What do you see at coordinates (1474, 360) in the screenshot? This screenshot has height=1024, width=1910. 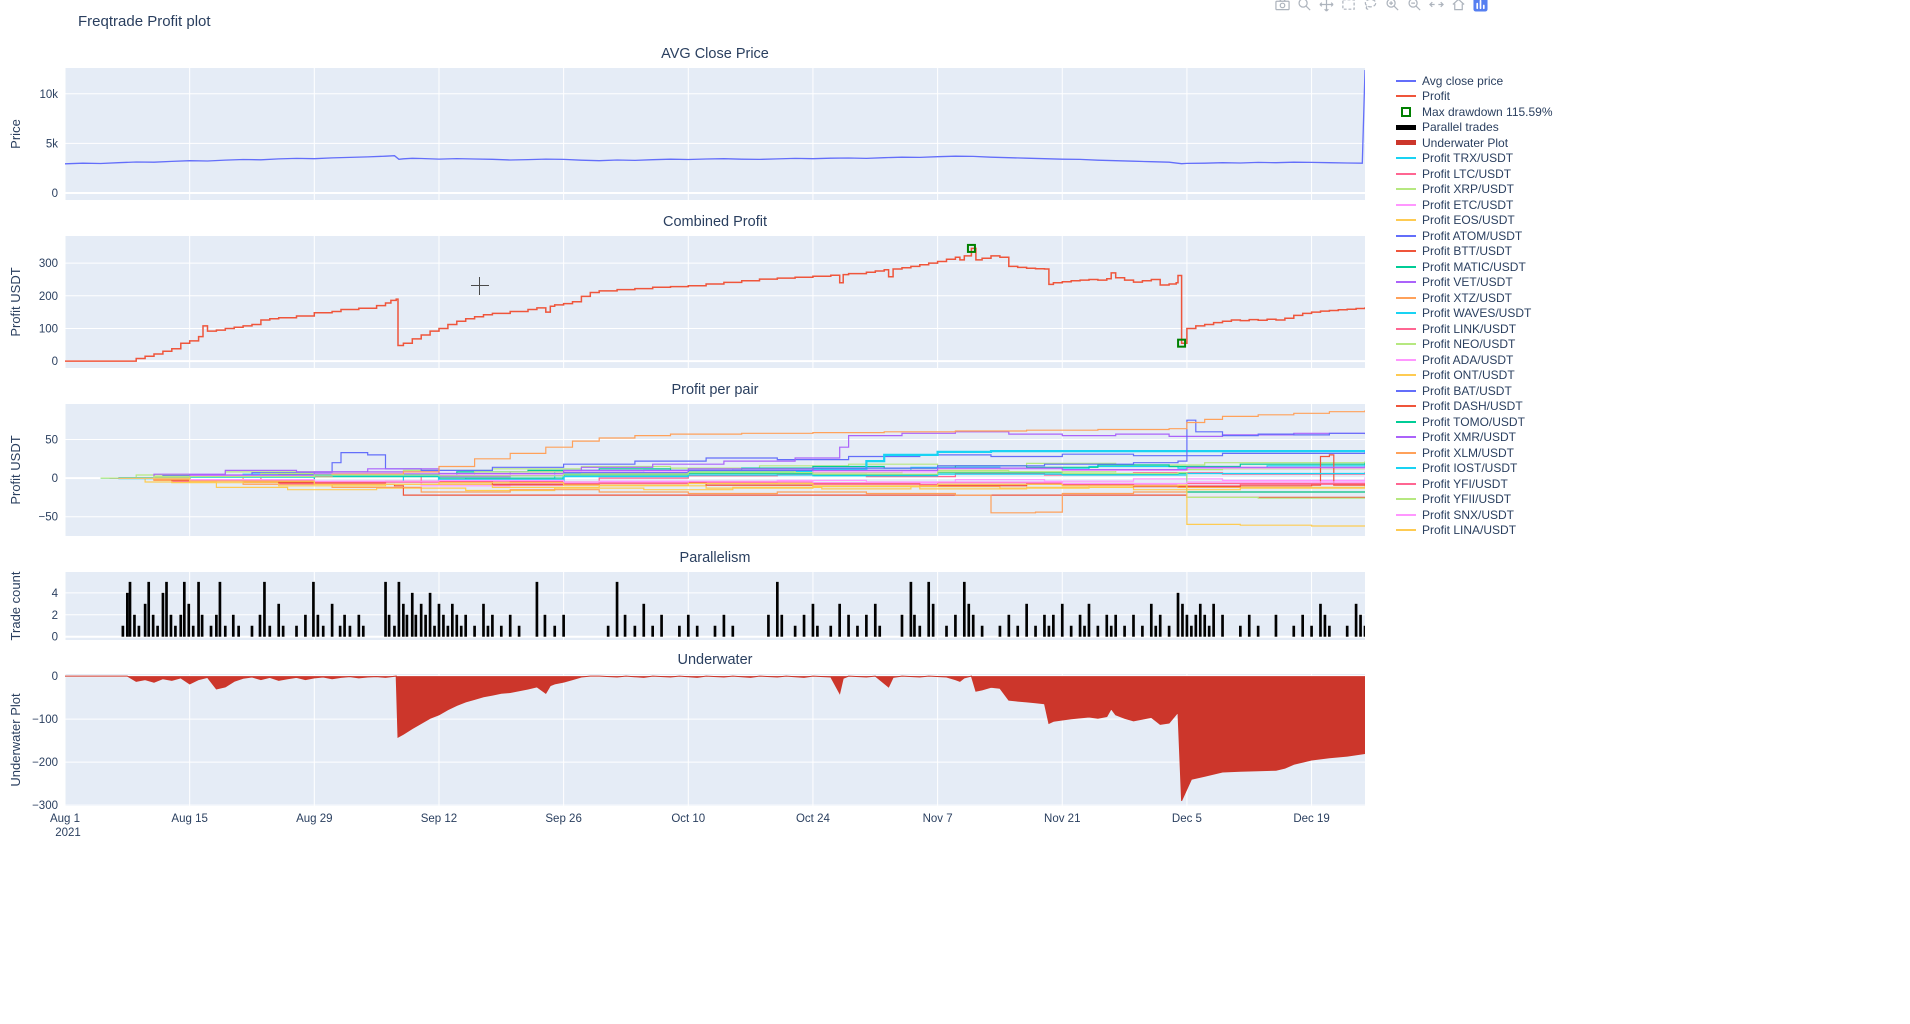 I see `legend-item-profit-ada-usdt: Profit ADA/USDT` at bounding box center [1474, 360].